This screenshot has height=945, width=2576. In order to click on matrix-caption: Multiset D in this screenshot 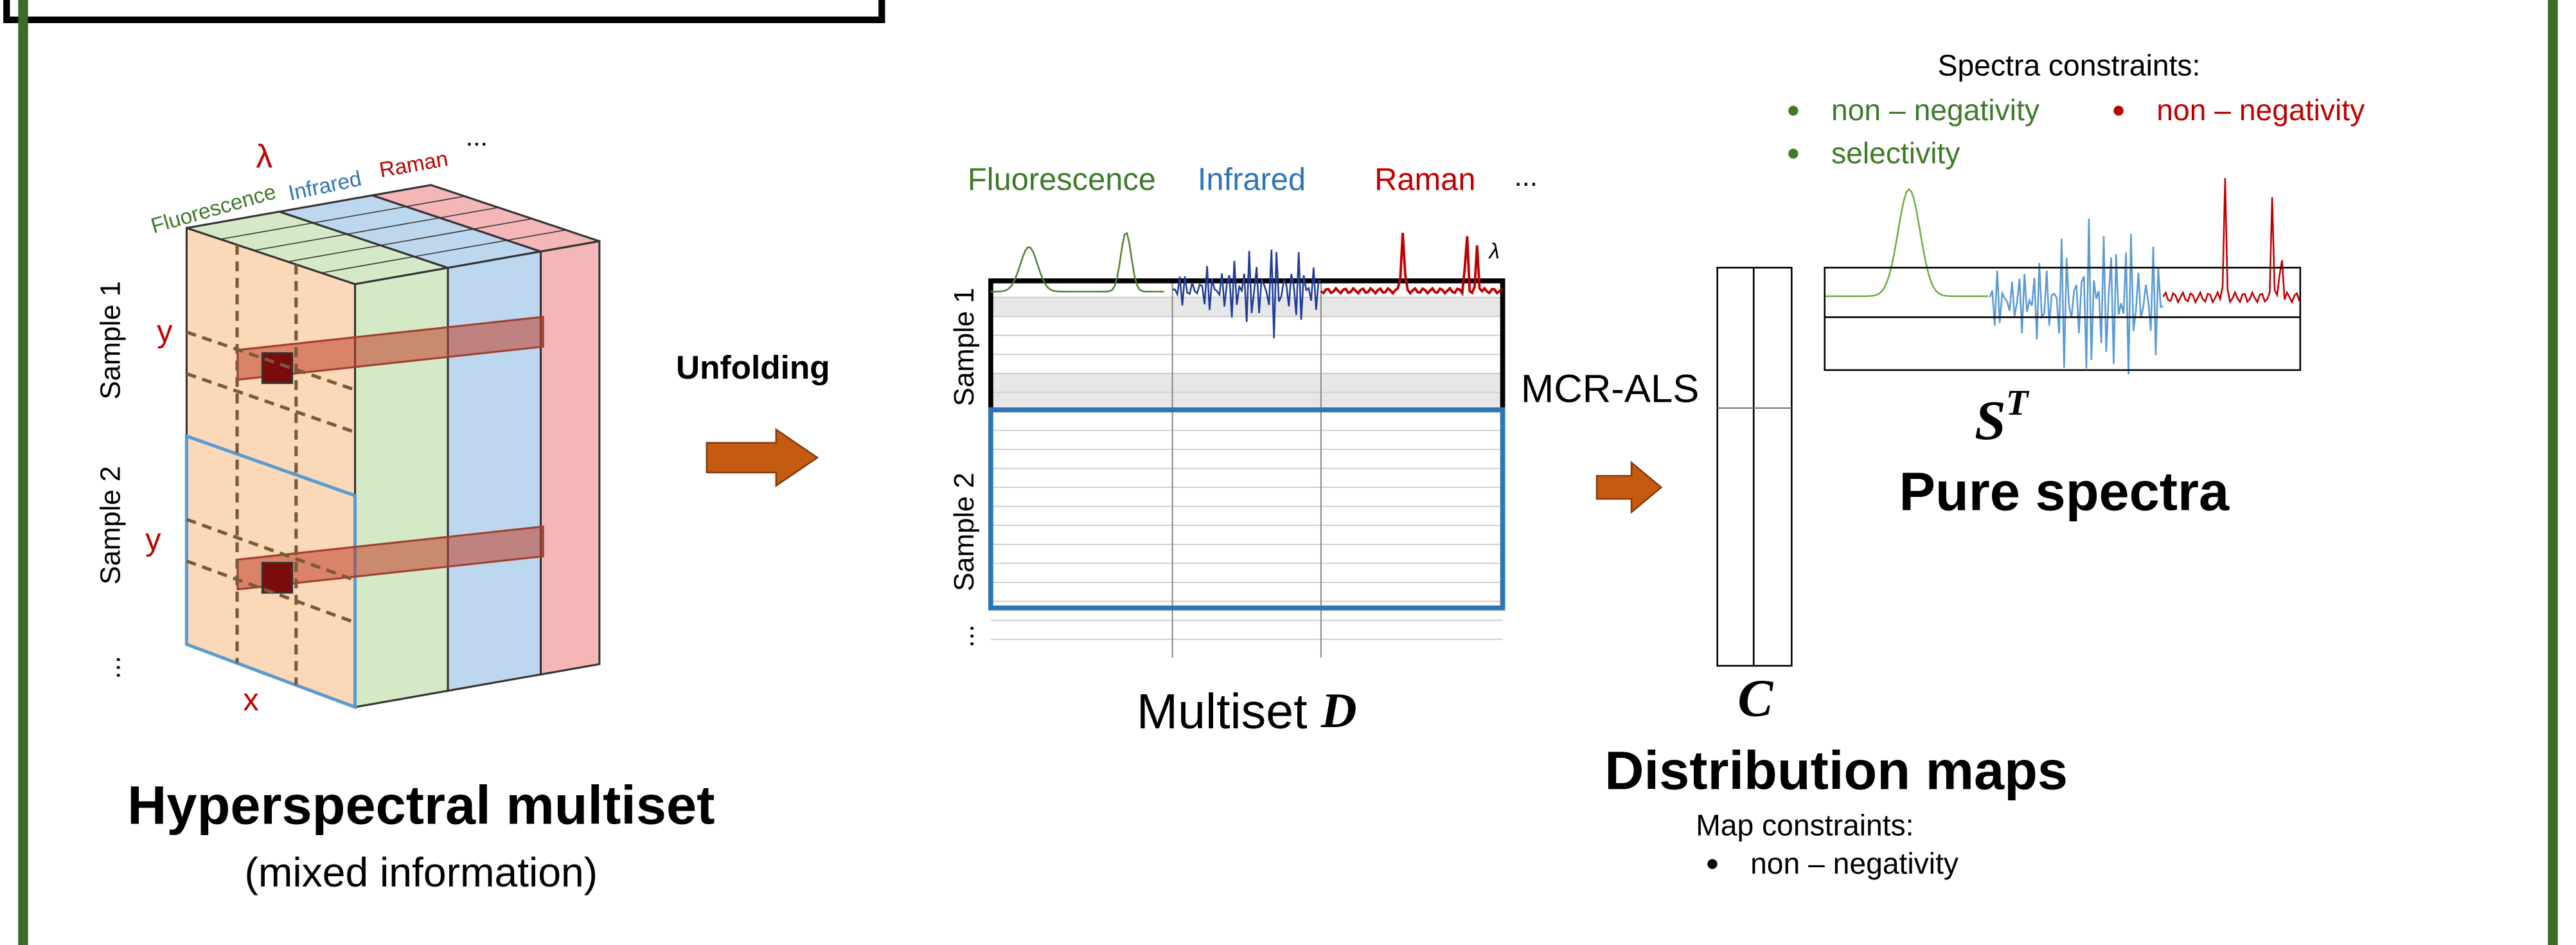, I will do `click(1247, 710)`.